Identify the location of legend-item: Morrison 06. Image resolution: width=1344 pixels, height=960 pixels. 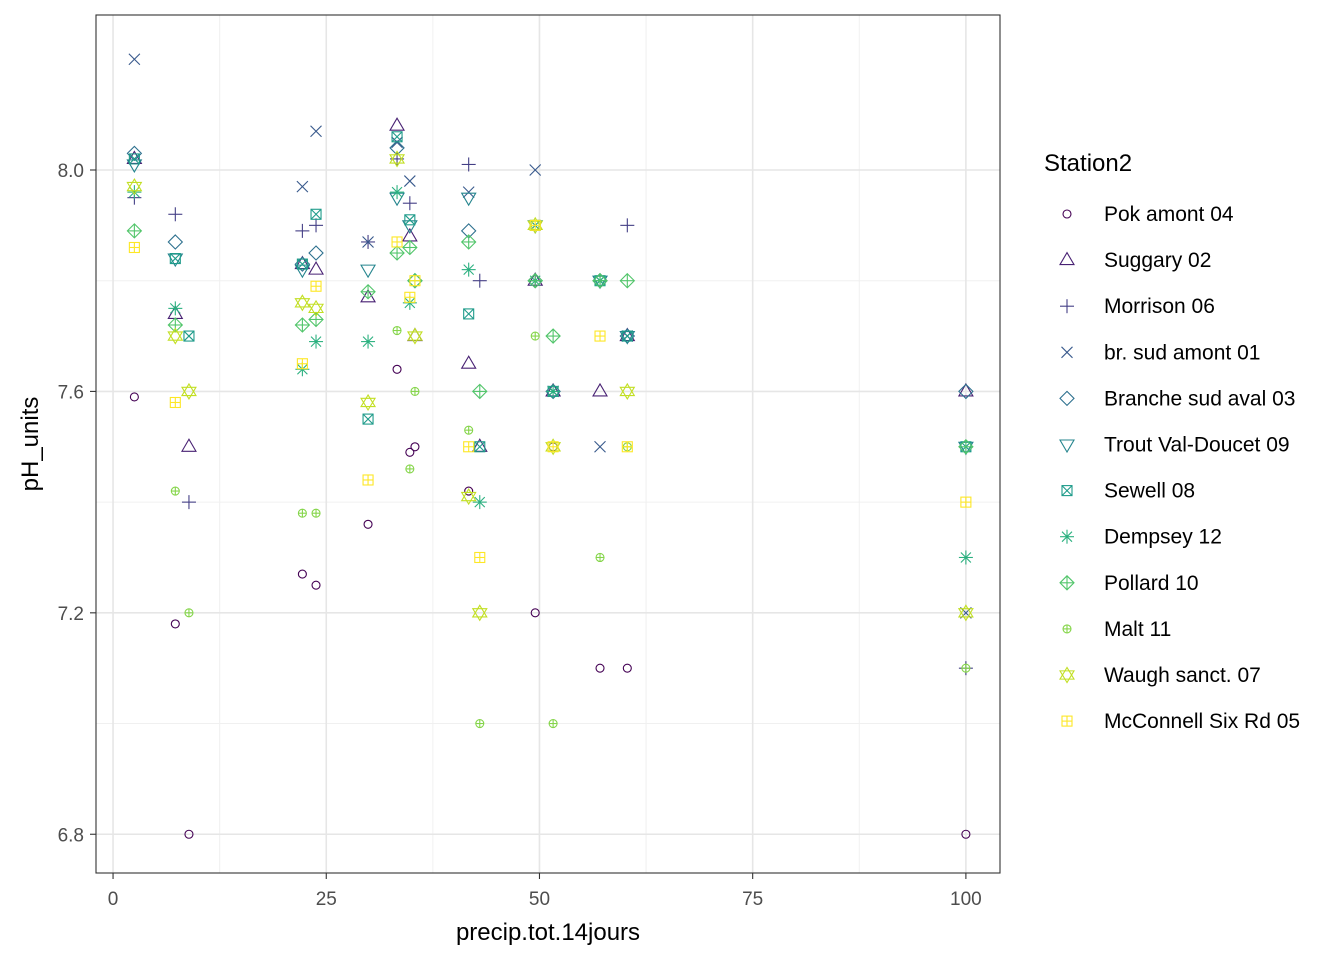
(1137, 306).